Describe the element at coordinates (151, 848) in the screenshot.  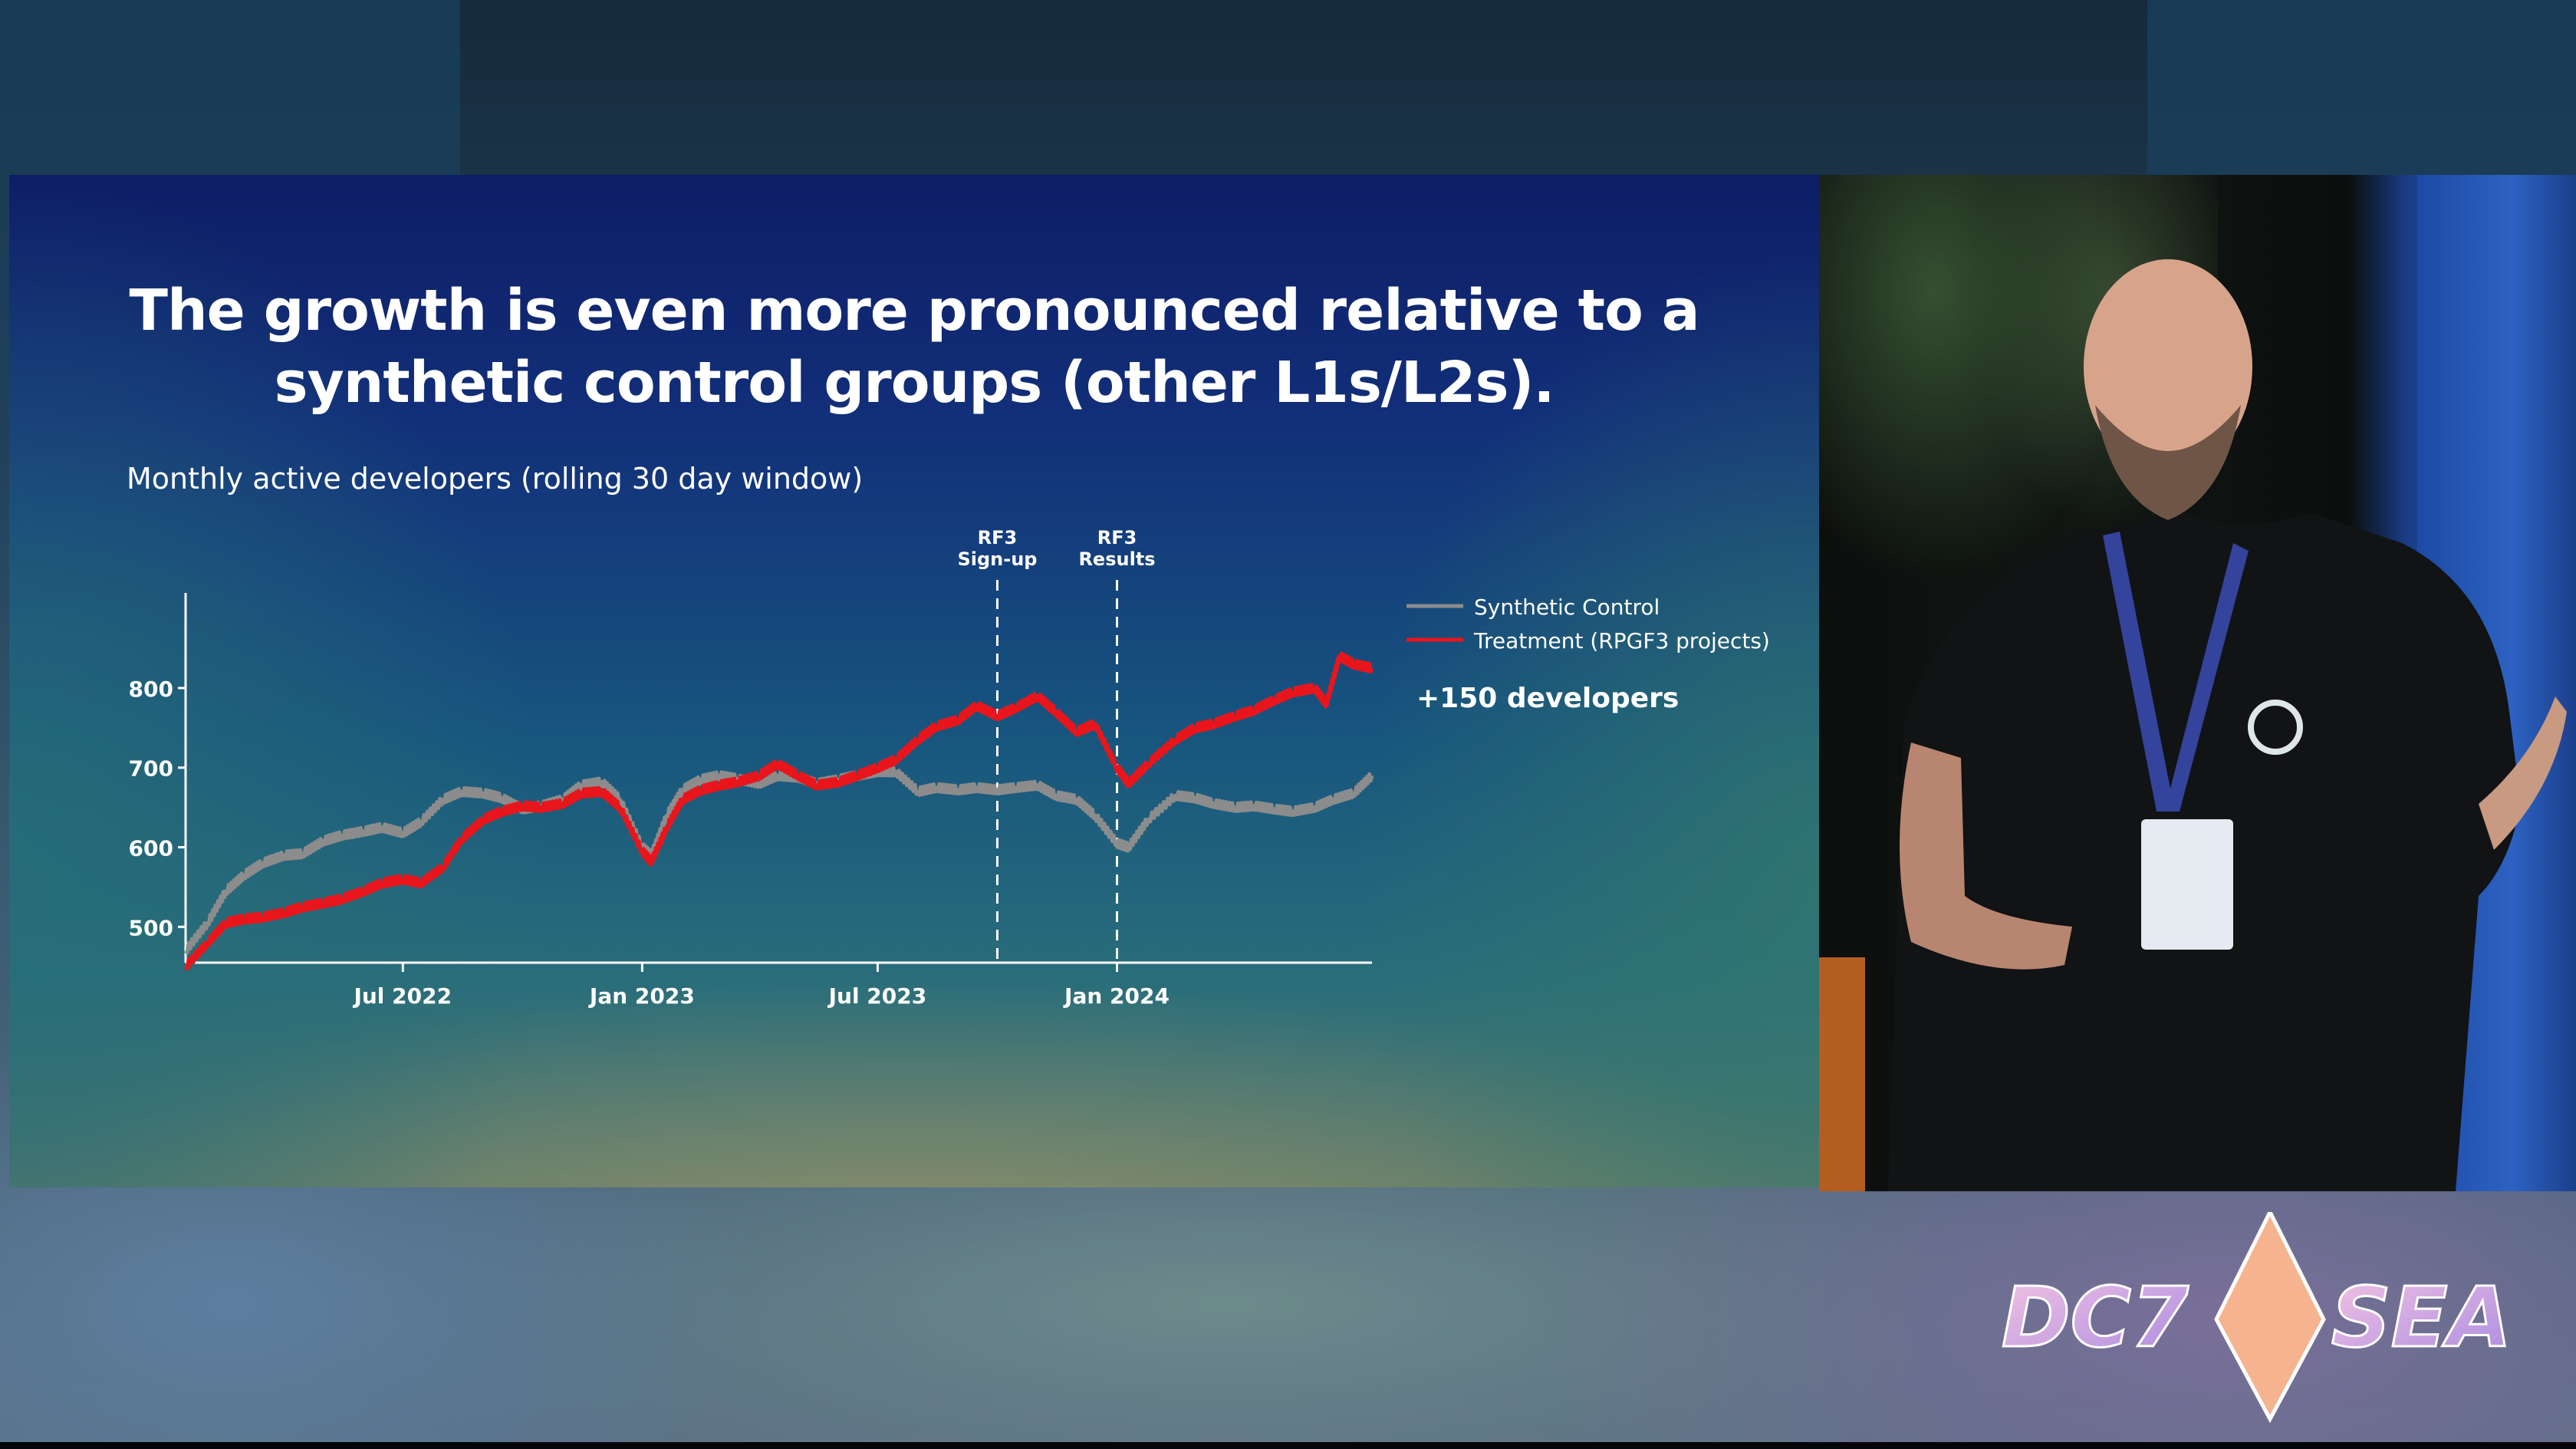
I see `y-tick-label: 600` at that location.